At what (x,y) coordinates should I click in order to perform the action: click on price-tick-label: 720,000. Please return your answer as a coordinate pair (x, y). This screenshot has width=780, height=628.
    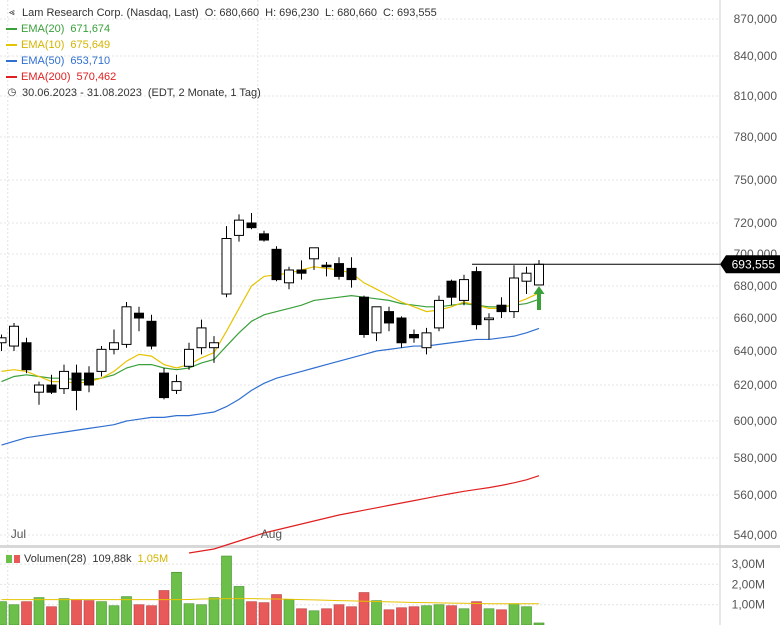
    Looking at the image, I should click on (756, 223).